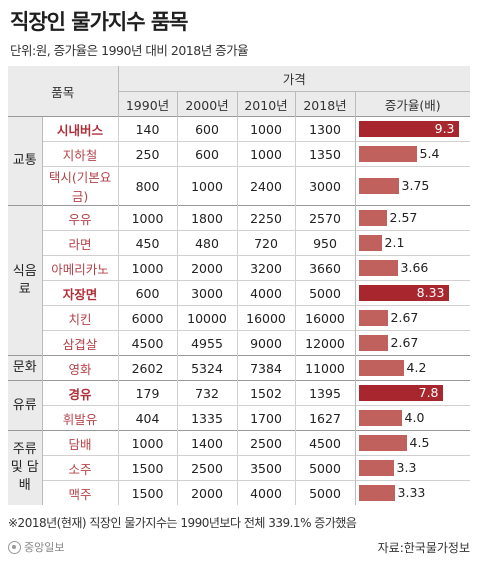 The image size is (480, 567). I want to click on price-cell: 179, so click(147, 393).